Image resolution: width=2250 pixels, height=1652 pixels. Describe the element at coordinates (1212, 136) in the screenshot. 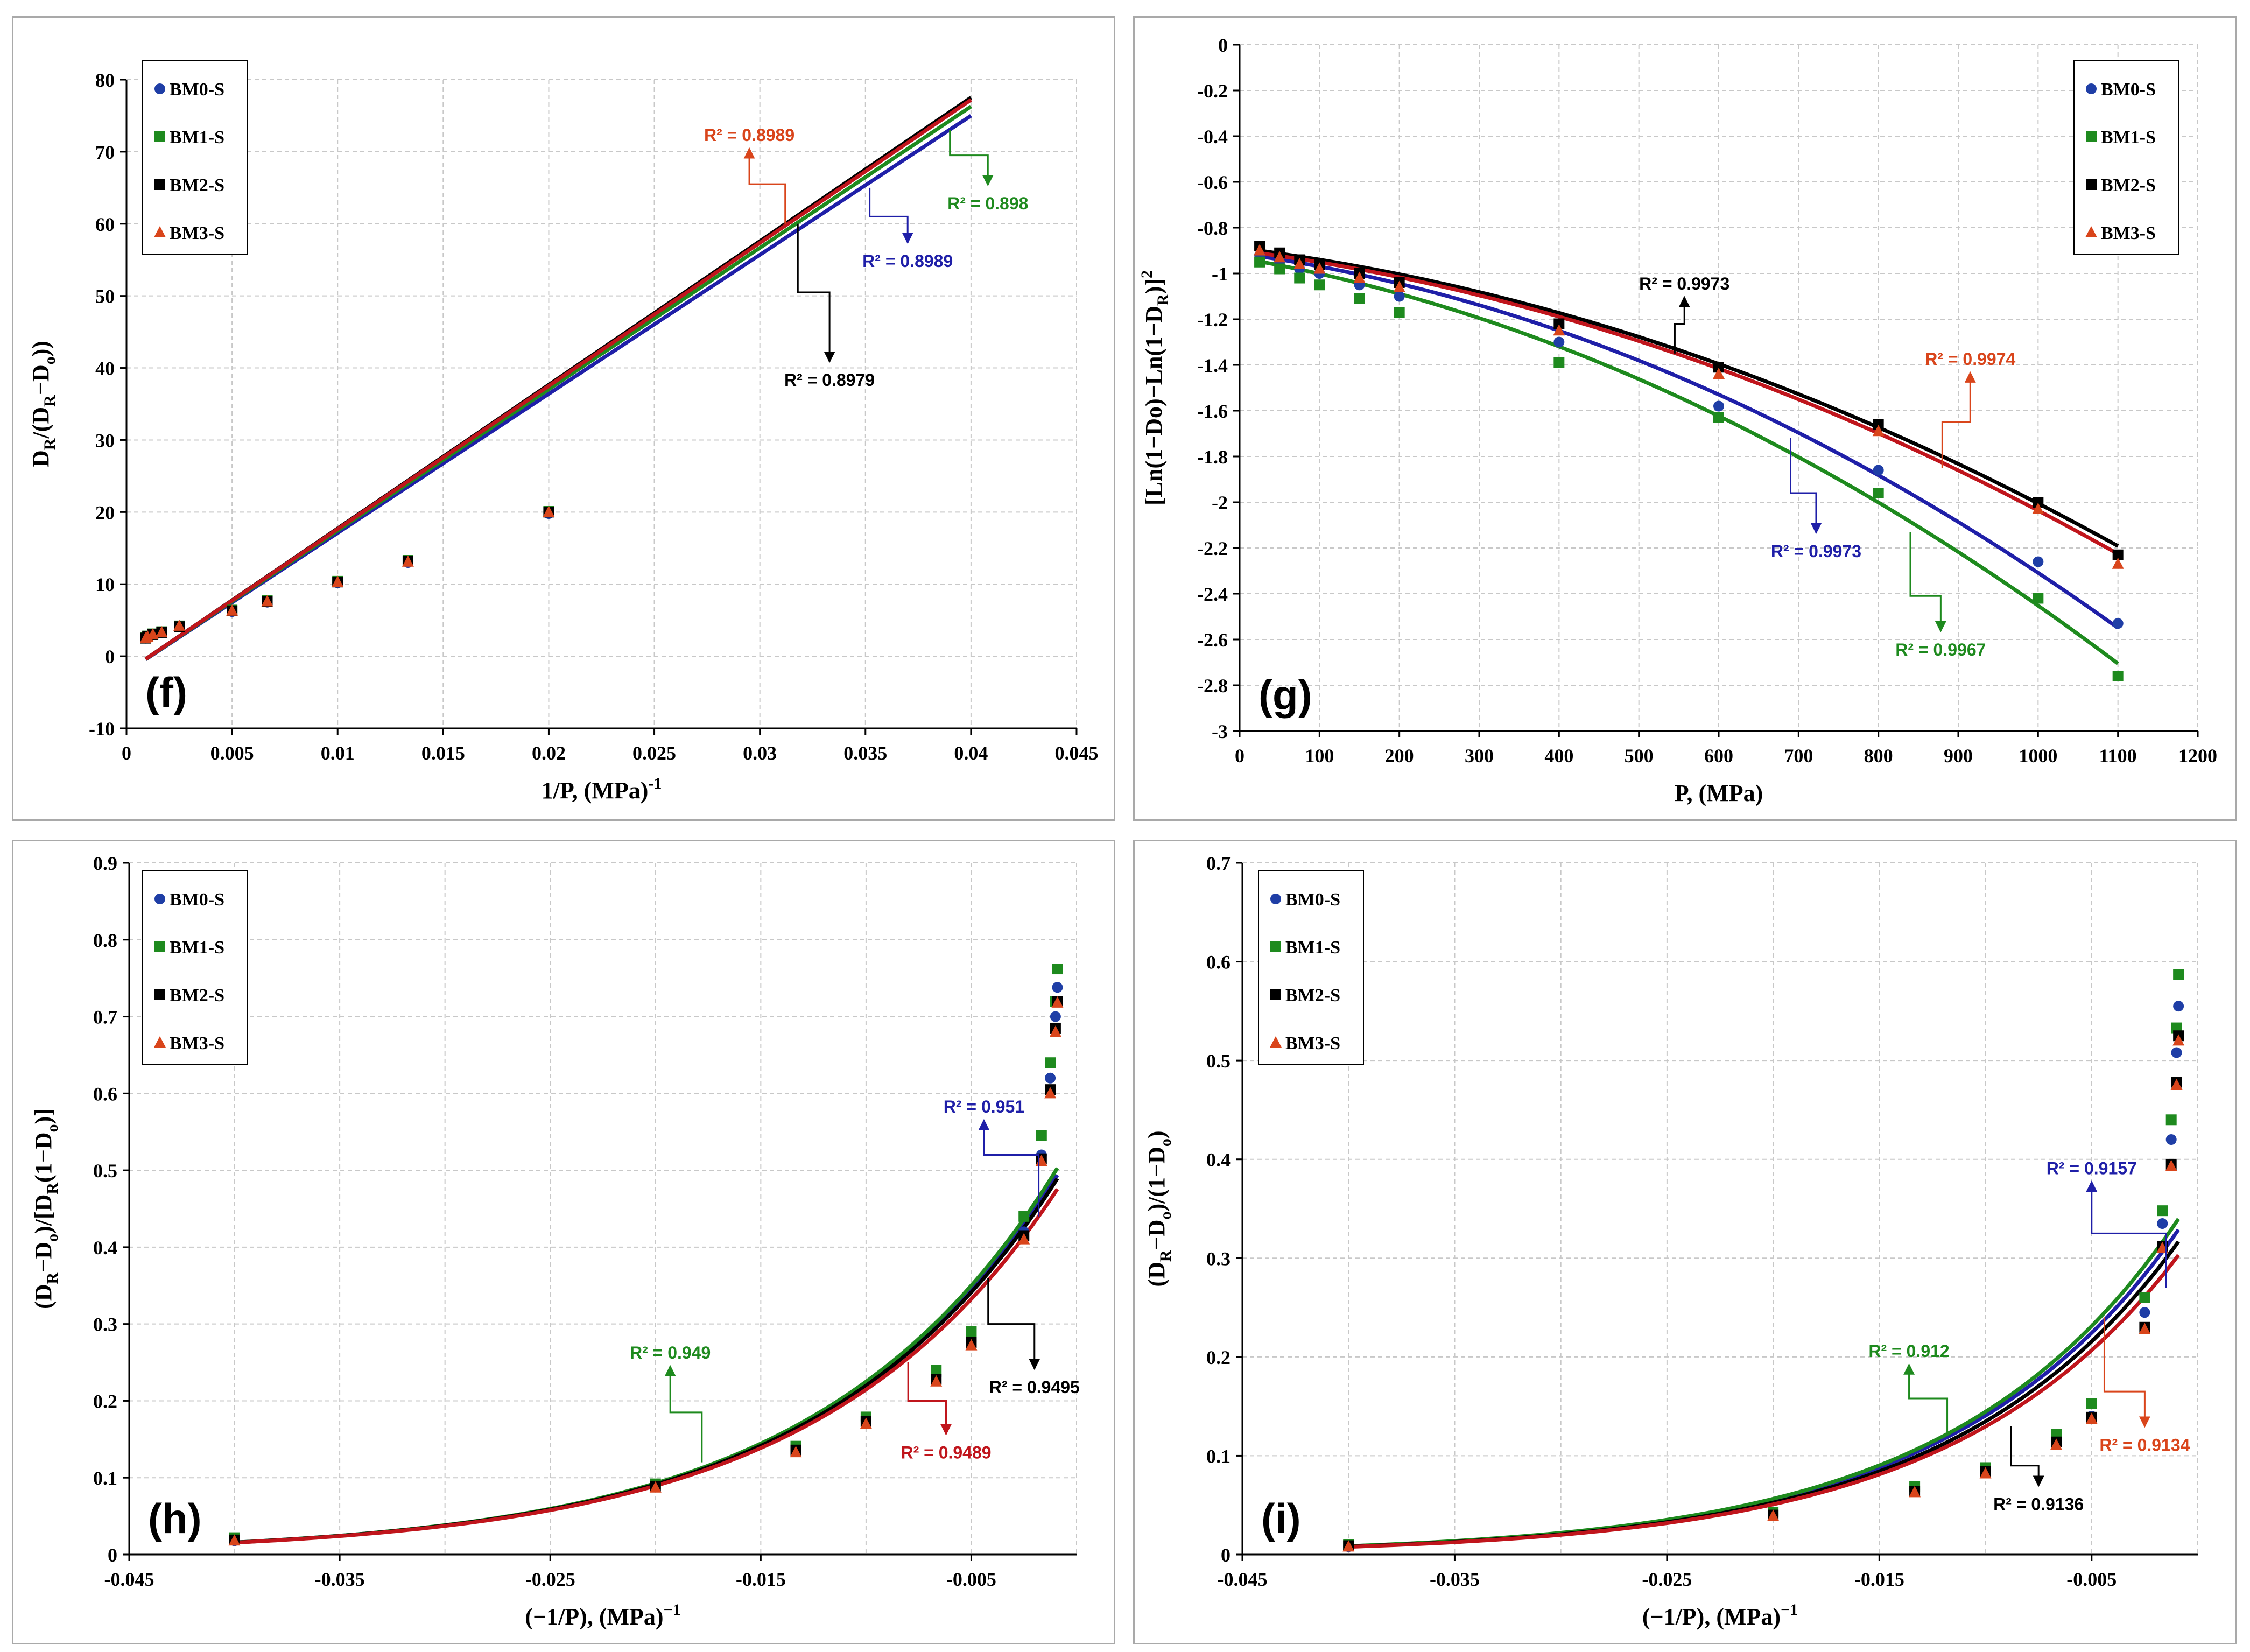

I see `y-tick-label: -0.4` at that location.